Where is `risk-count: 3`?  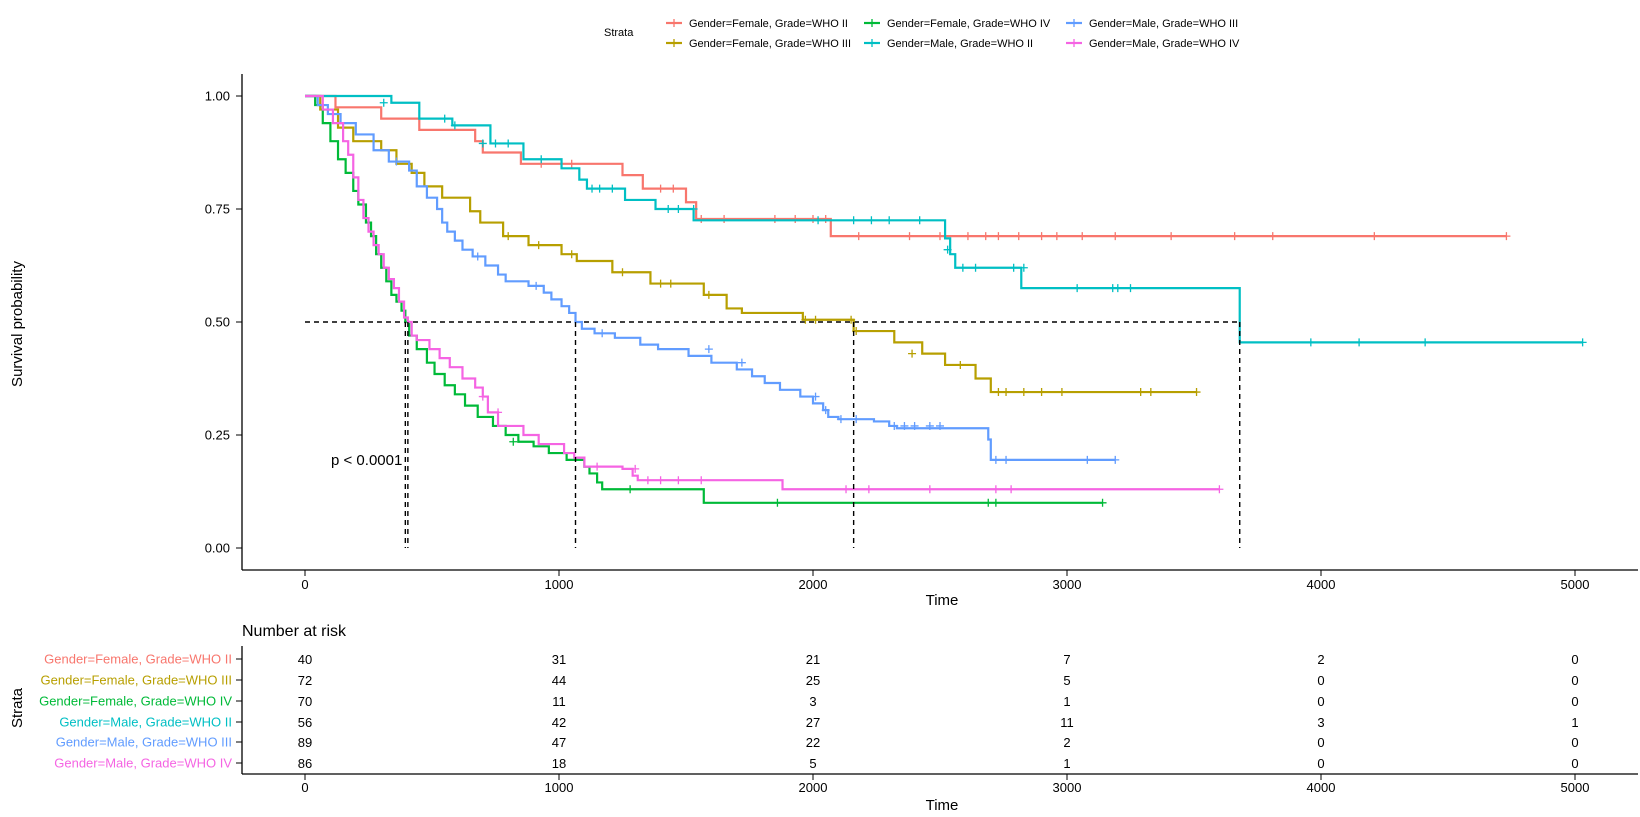
risk-count: 3 is located at coordinates (1320, 722).